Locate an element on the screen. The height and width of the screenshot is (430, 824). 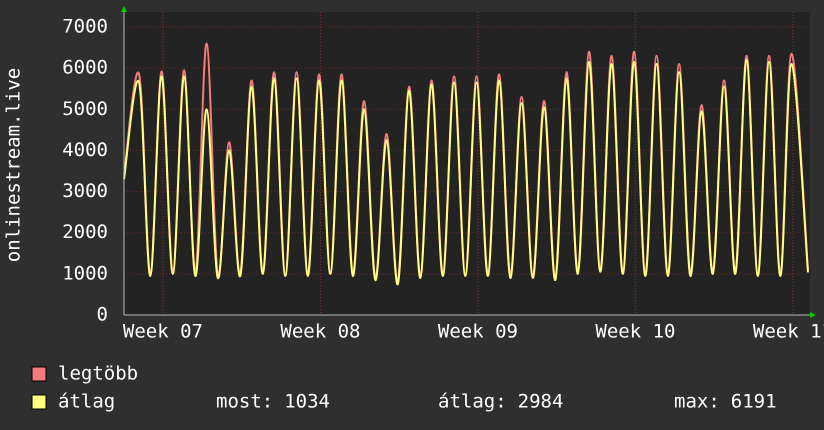
x-tick-label: Week 10 is located at coordinates (635, 332).